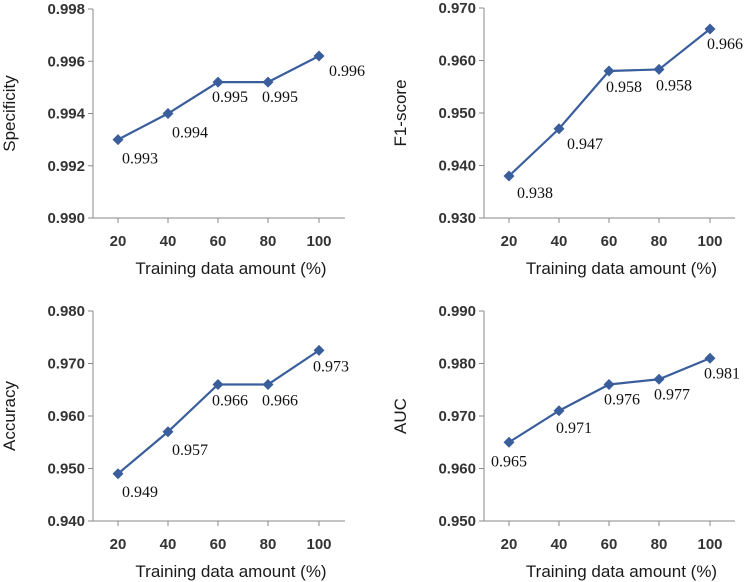  Describe the element at coordinates (9, 416) in the screenshot. I see `y-axis-label: Accuracy` at that location.